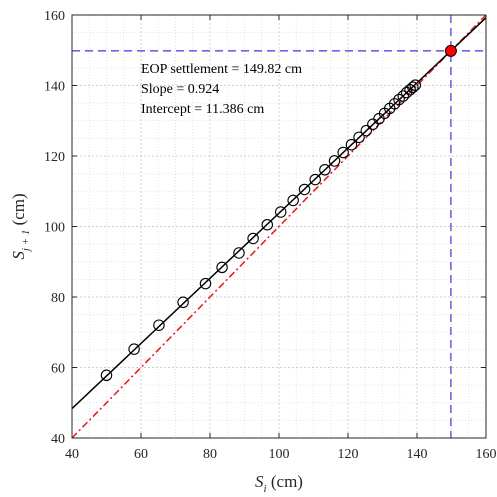 The image size is (497, 497). What do you see at coordinates (26, 241) in the screenshot?
I see `y-axis-title-subscript: j + 1` at bounding box center [26, 241].